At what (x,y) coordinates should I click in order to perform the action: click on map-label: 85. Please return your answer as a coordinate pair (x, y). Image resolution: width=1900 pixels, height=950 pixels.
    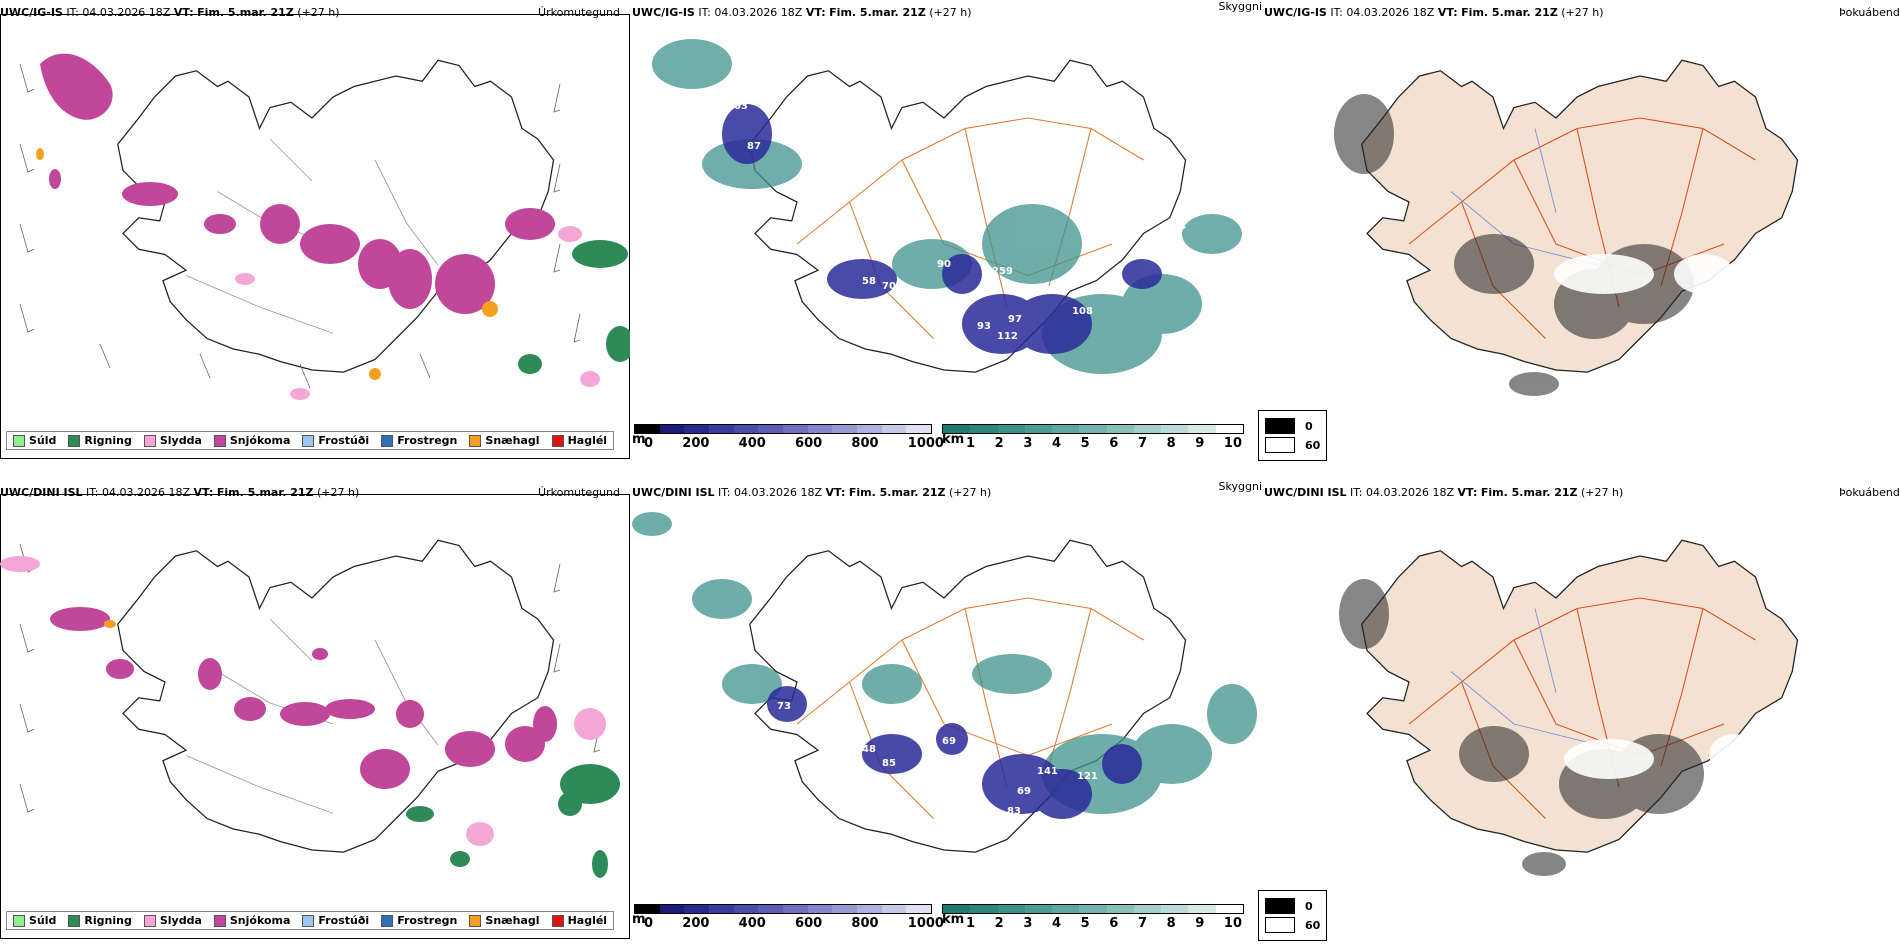
    Looking at the image, I should click on (889, 763).